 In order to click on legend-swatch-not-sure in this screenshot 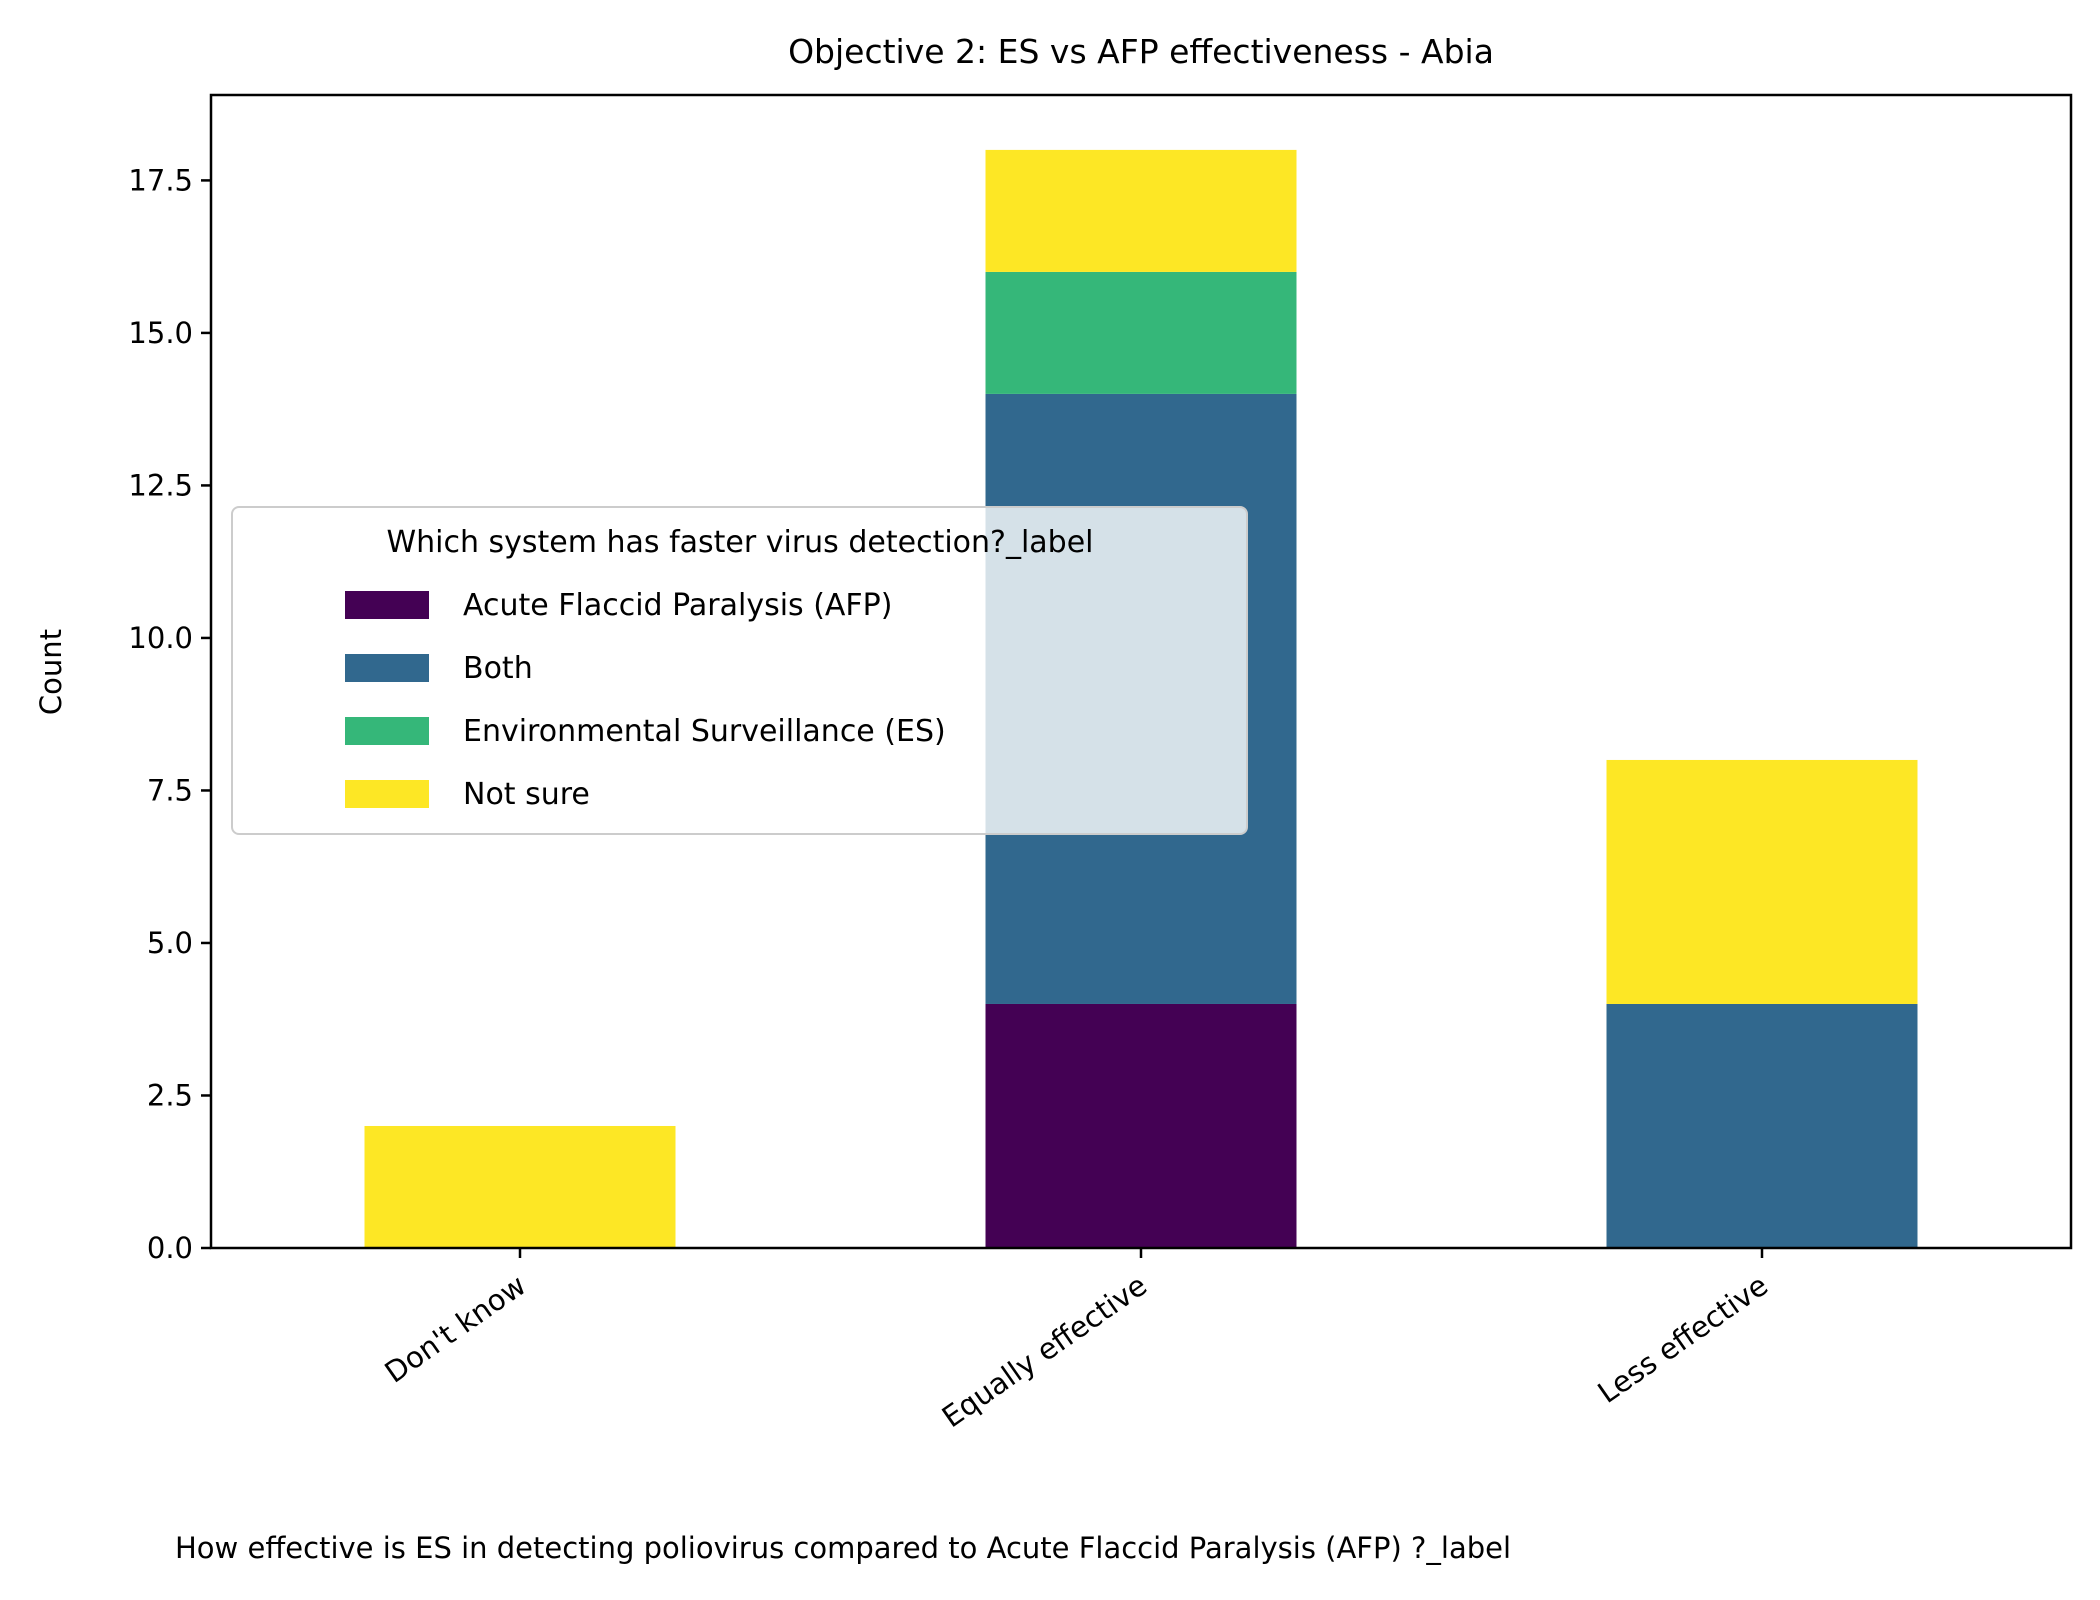, I will do `click(387, 794)`.